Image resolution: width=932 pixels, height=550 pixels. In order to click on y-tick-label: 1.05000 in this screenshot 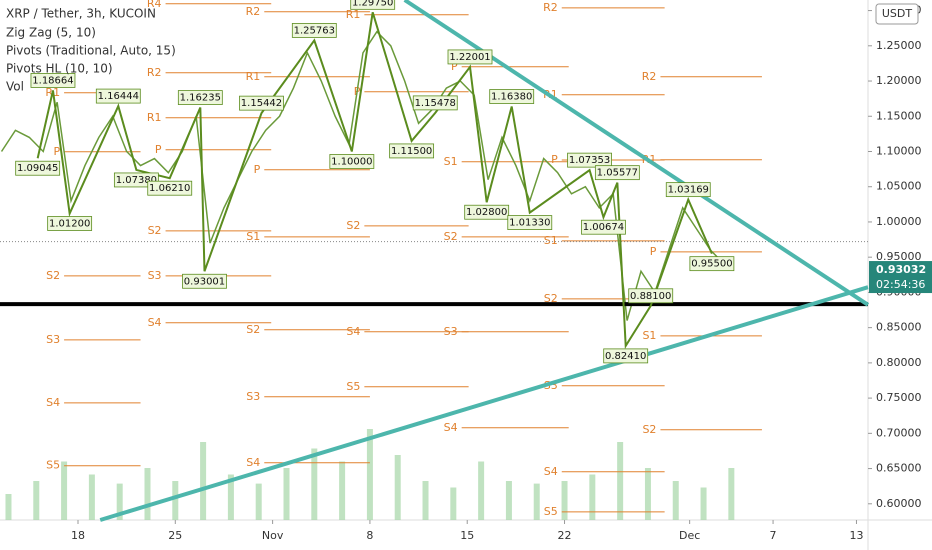, I will do `click(899, 186)`.